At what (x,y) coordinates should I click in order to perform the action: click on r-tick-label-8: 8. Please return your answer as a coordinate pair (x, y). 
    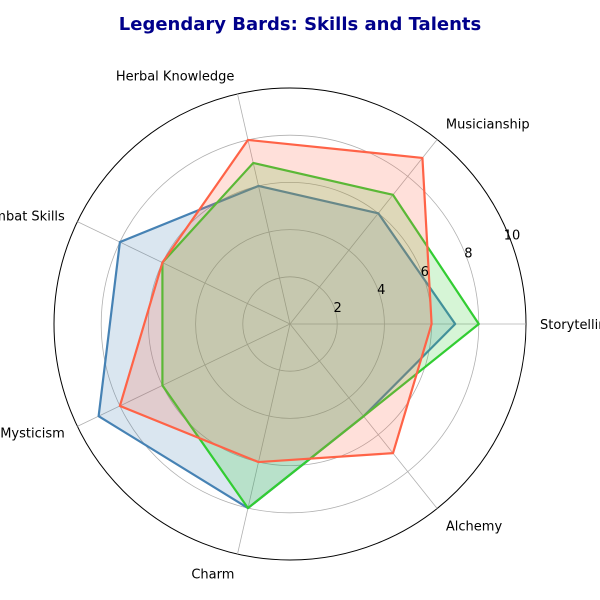
    Looking at the image, I should click on (468, 254).